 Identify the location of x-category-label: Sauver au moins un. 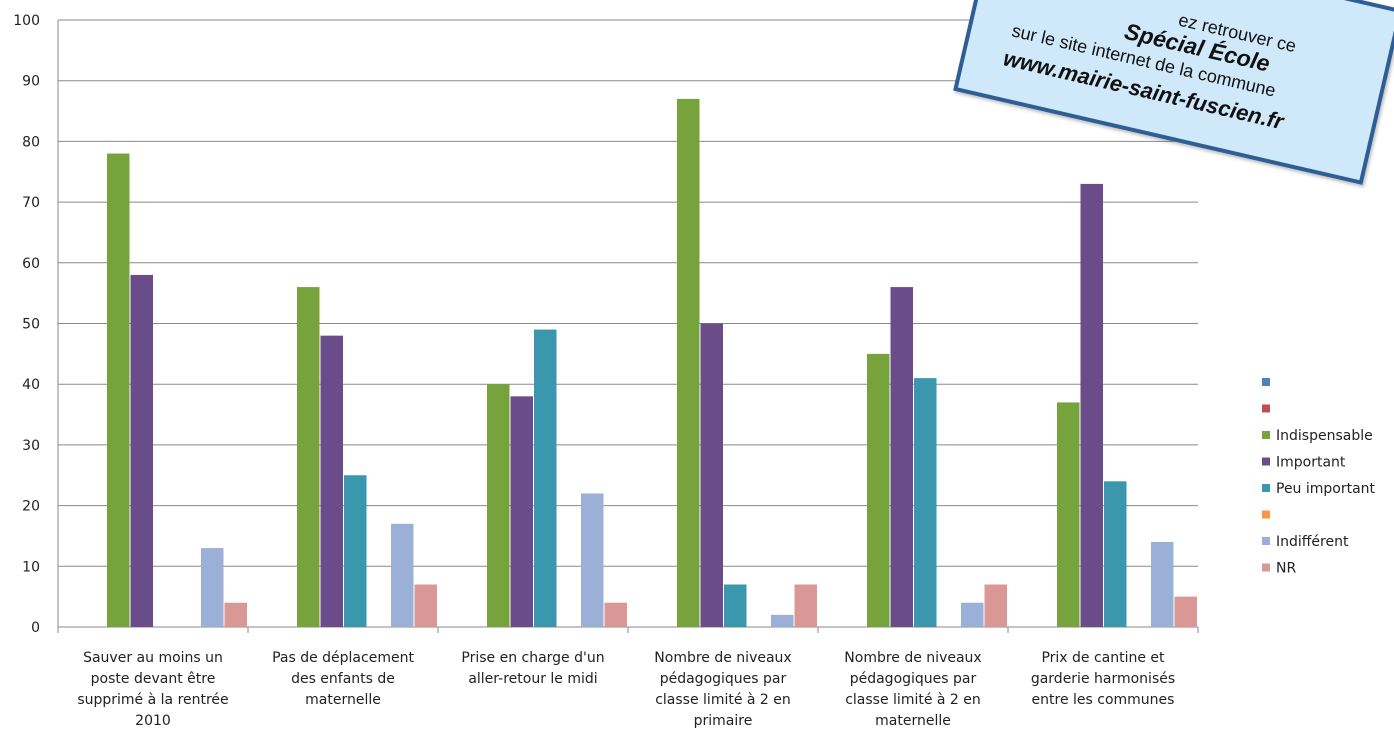
(153, 658).